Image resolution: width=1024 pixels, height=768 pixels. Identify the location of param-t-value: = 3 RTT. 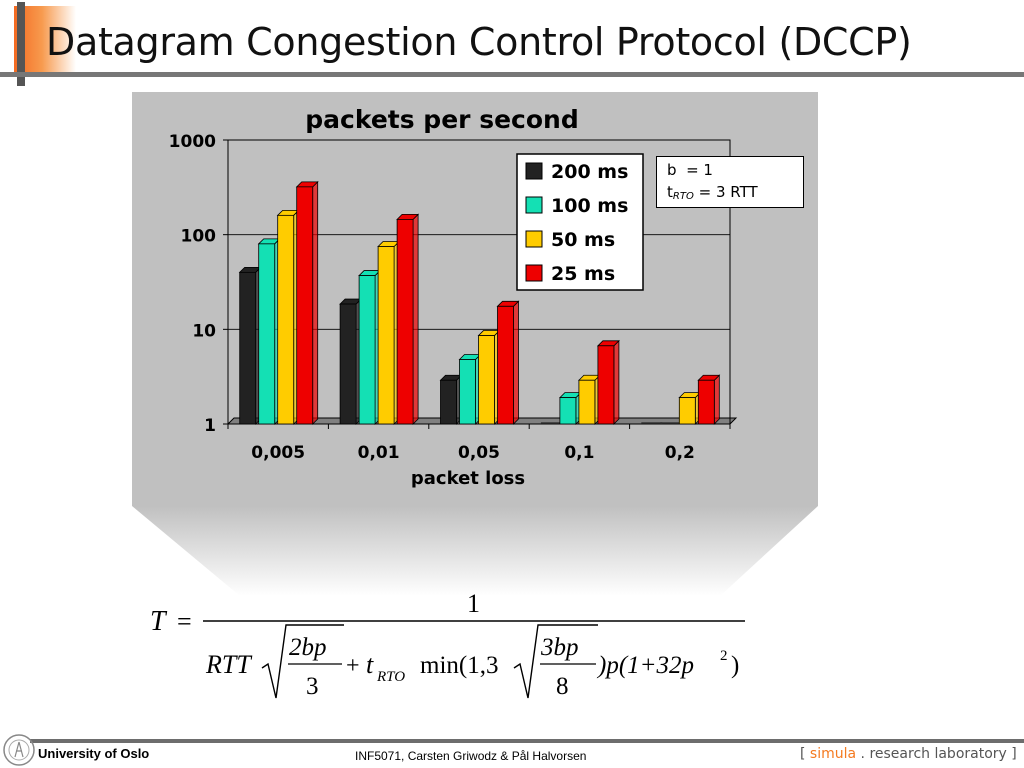
(728, 192).